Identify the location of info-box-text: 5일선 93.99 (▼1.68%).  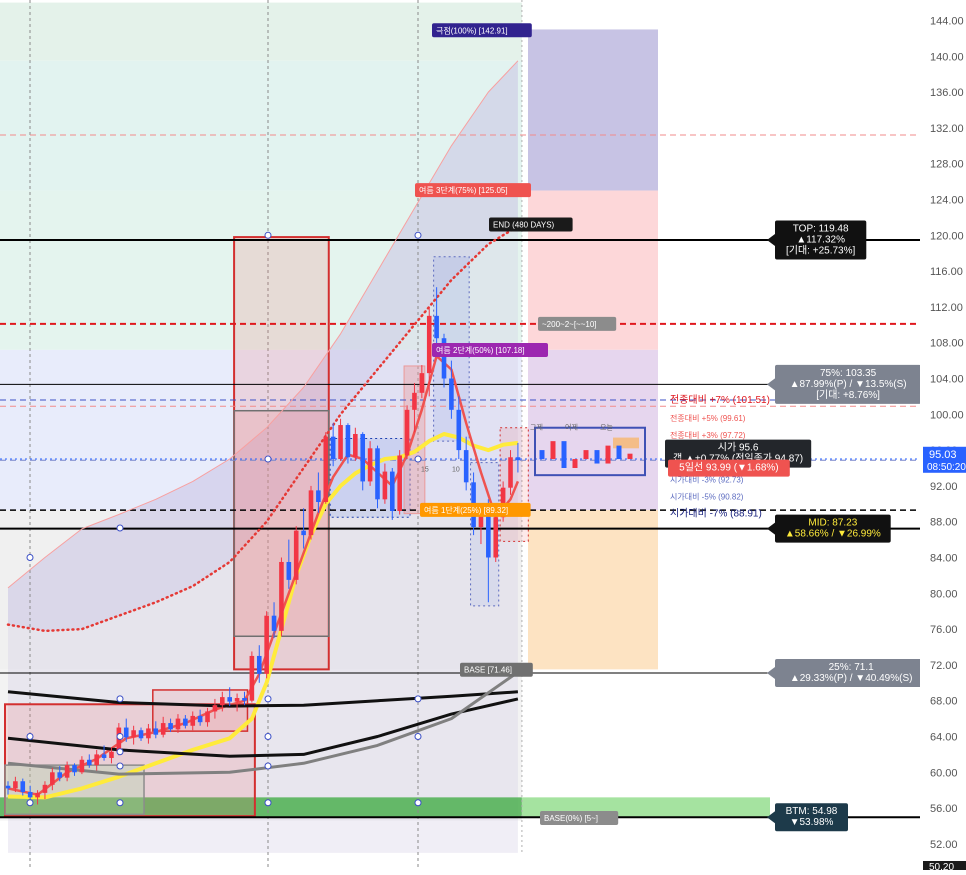
(728, 468).